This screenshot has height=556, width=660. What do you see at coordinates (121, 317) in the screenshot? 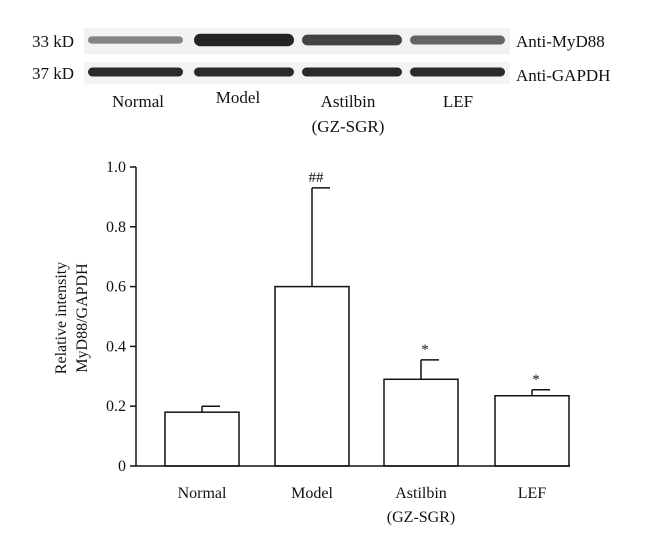
I see `y-ticks-group: 0 0.2 0.4 0.6 0.8 1.0` at bounding box center [121, 317].